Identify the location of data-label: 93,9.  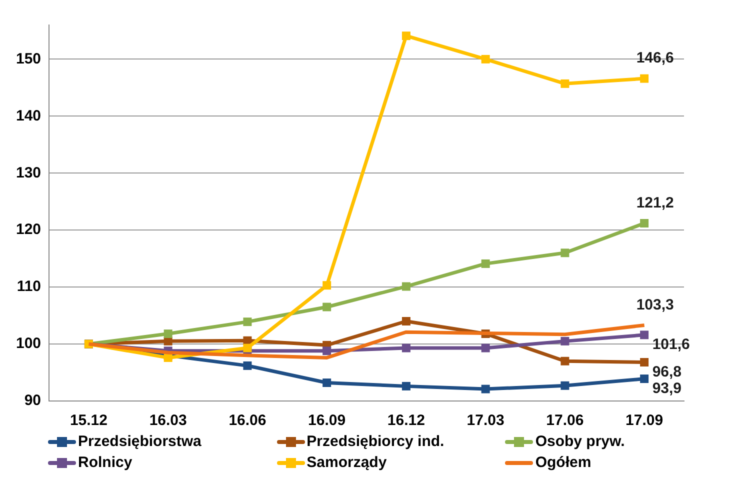
(667, 388).